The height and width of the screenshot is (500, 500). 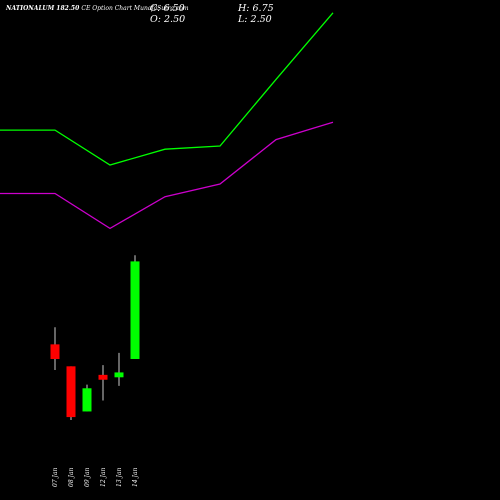 What do you see at coordinates (87, 477) in the screenshot?
I see `x-tick-label: 09 Jan` at bounding box center [87, 477].